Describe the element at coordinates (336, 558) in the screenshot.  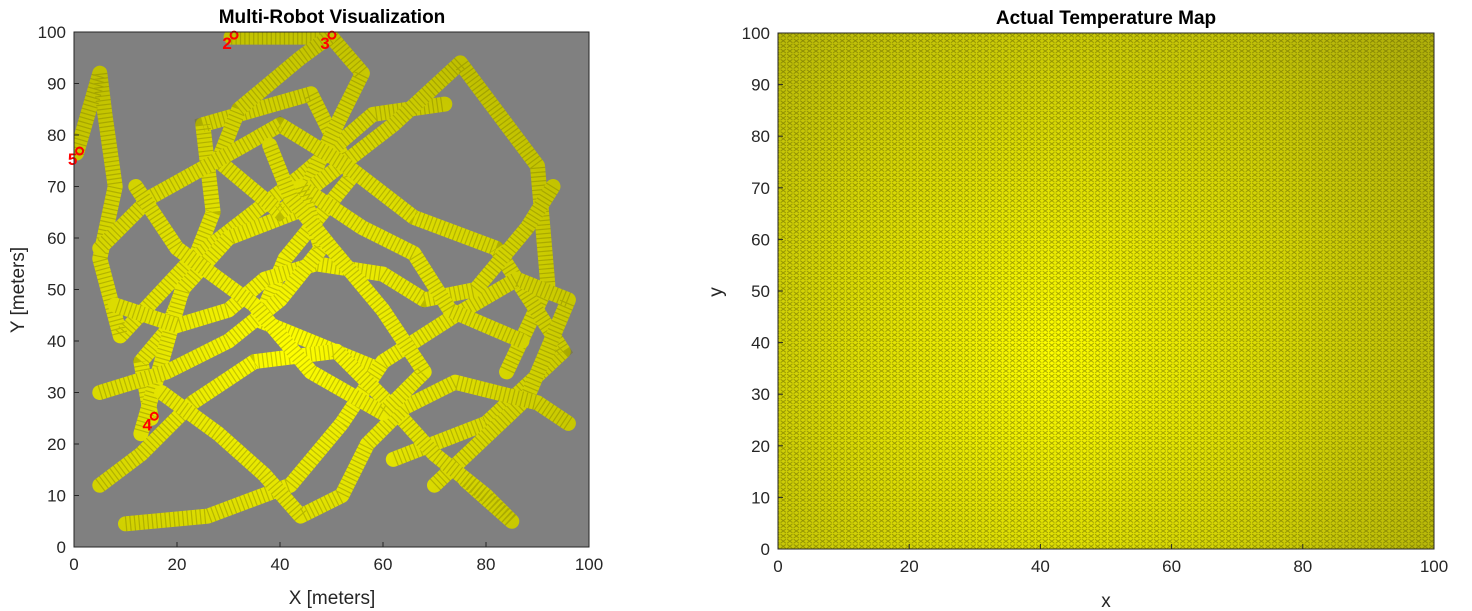
I see `left-x-ticks: 0 20 40 60 80 100` at that location.